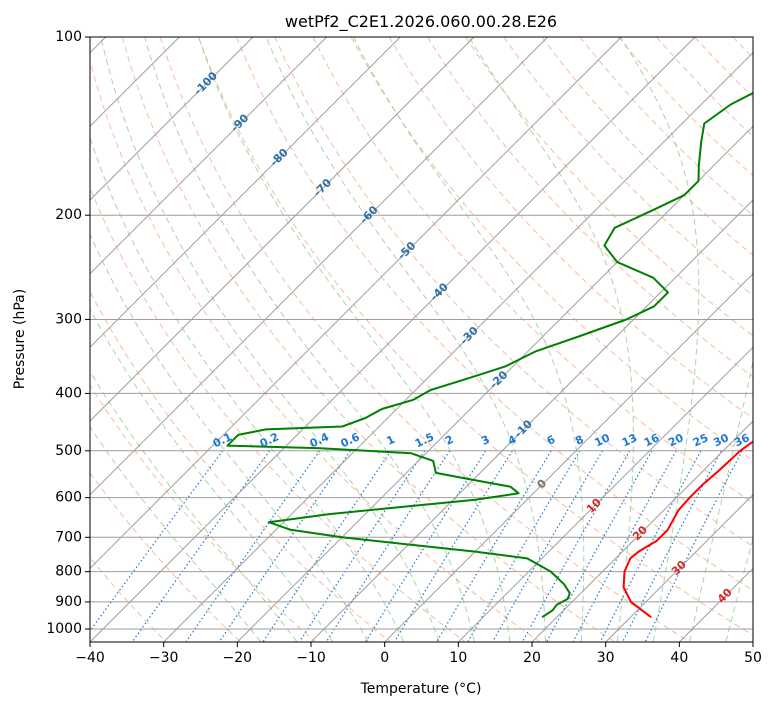  What do you see at coordinates (319, 440) in the screenshot?
I see `mixing-ratio-label: 0.4` at bounding box center [319, 440].